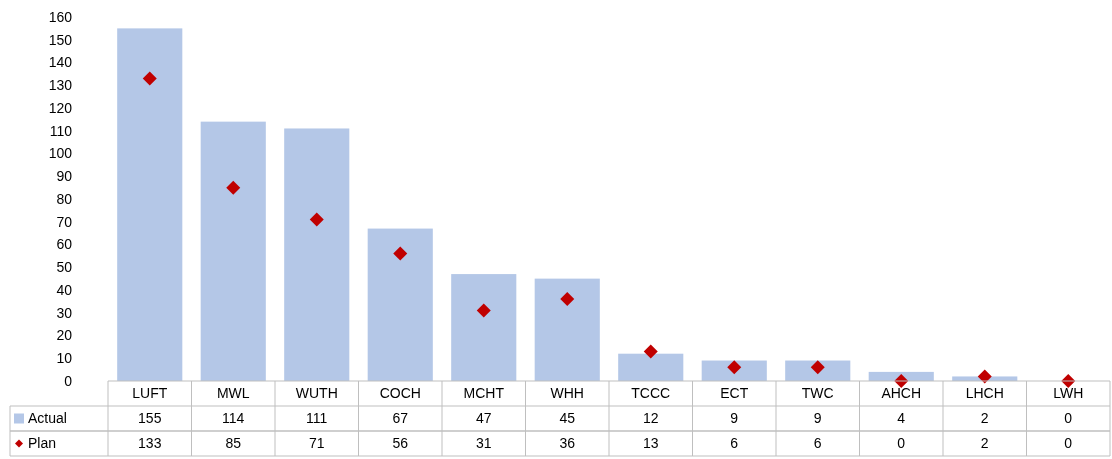 This screenshot has height=459, width=1112. What do you see at coordinates (901, 393) in the screenshot?
I see `x-tick-label: AHCH` at bounding box center [901, 393].